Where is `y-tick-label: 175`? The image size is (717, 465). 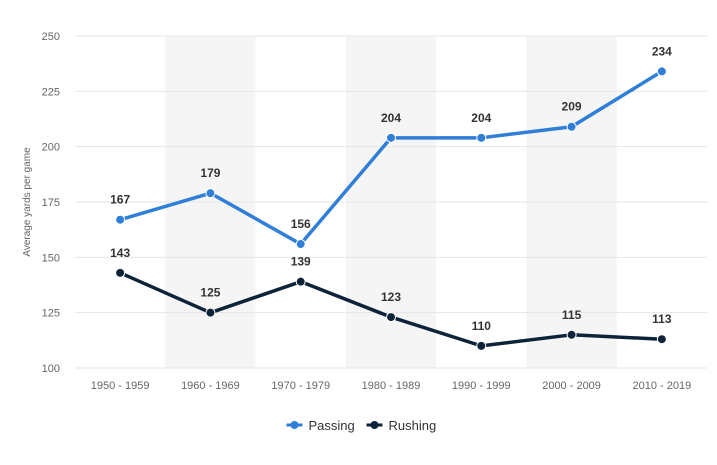 y-tick-label: 175 is located at coordinates (51, 203).